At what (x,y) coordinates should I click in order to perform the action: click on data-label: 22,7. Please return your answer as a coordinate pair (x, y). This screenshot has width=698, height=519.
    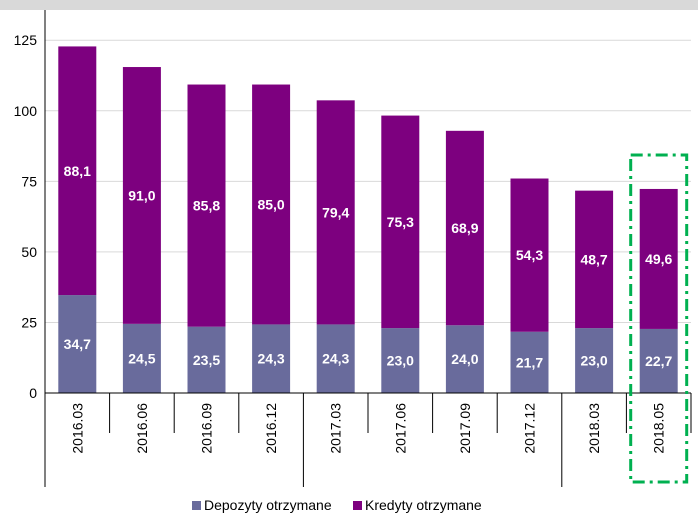
    Looking at the image, I should click on (658, 361).